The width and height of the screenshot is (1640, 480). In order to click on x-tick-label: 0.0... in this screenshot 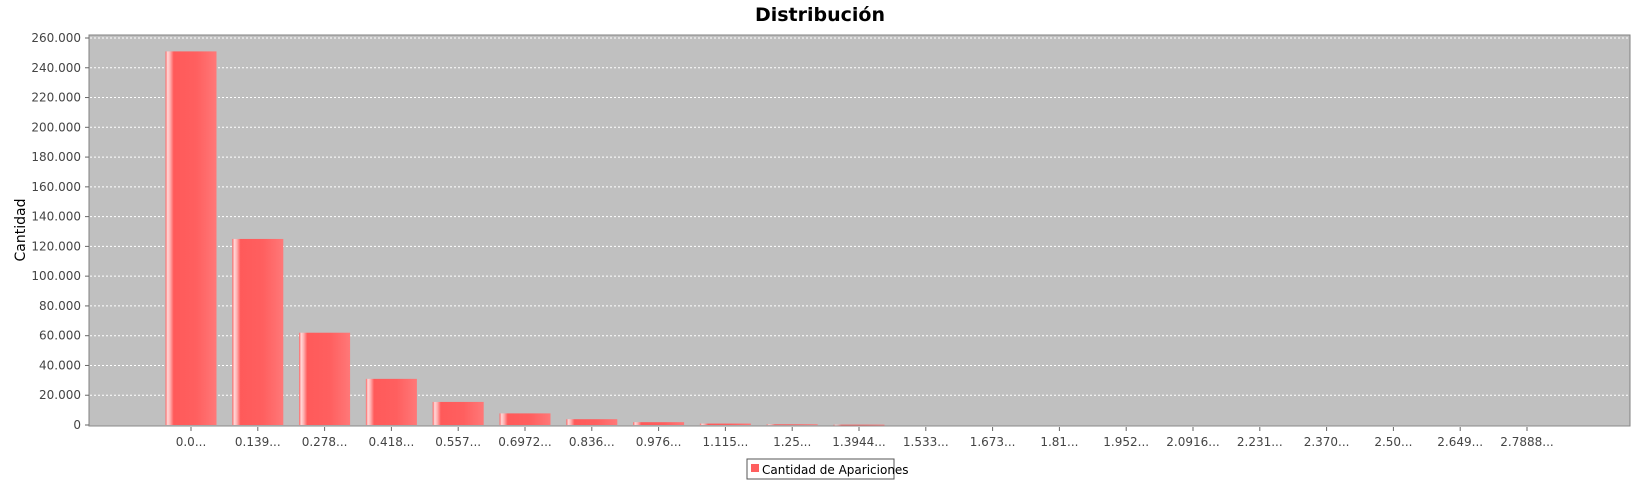, I will do `click(191, 442)`.